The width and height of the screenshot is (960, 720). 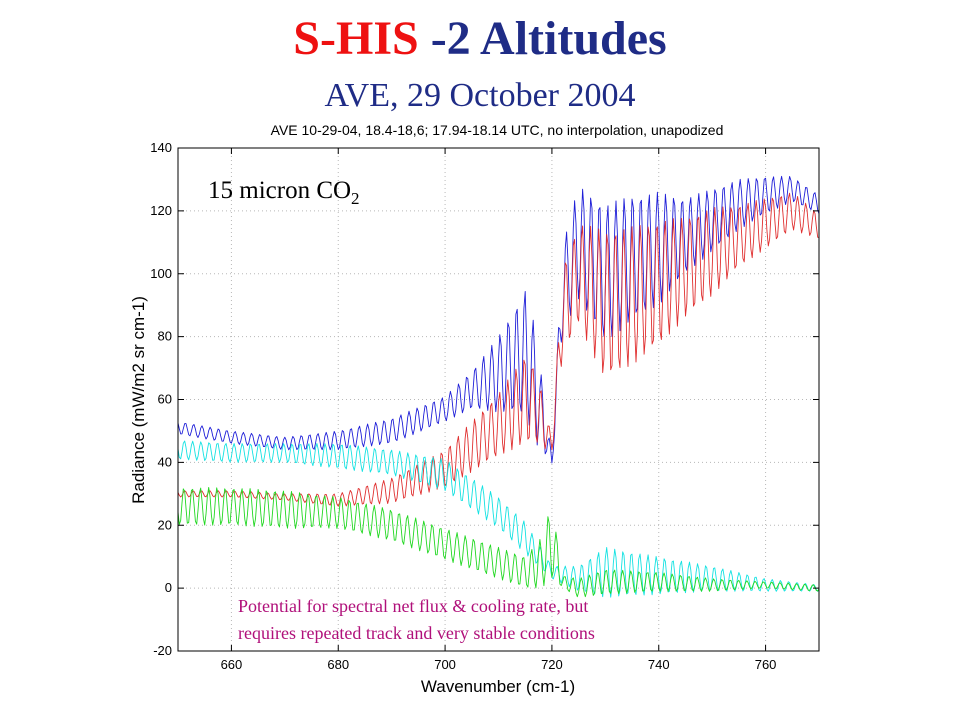 What do you see at coordinates (138, 400) in the screenshot?
I see `y-axis-label: Radiance (mW/m2 sr cm-1)` at bounding box center [138, 400].